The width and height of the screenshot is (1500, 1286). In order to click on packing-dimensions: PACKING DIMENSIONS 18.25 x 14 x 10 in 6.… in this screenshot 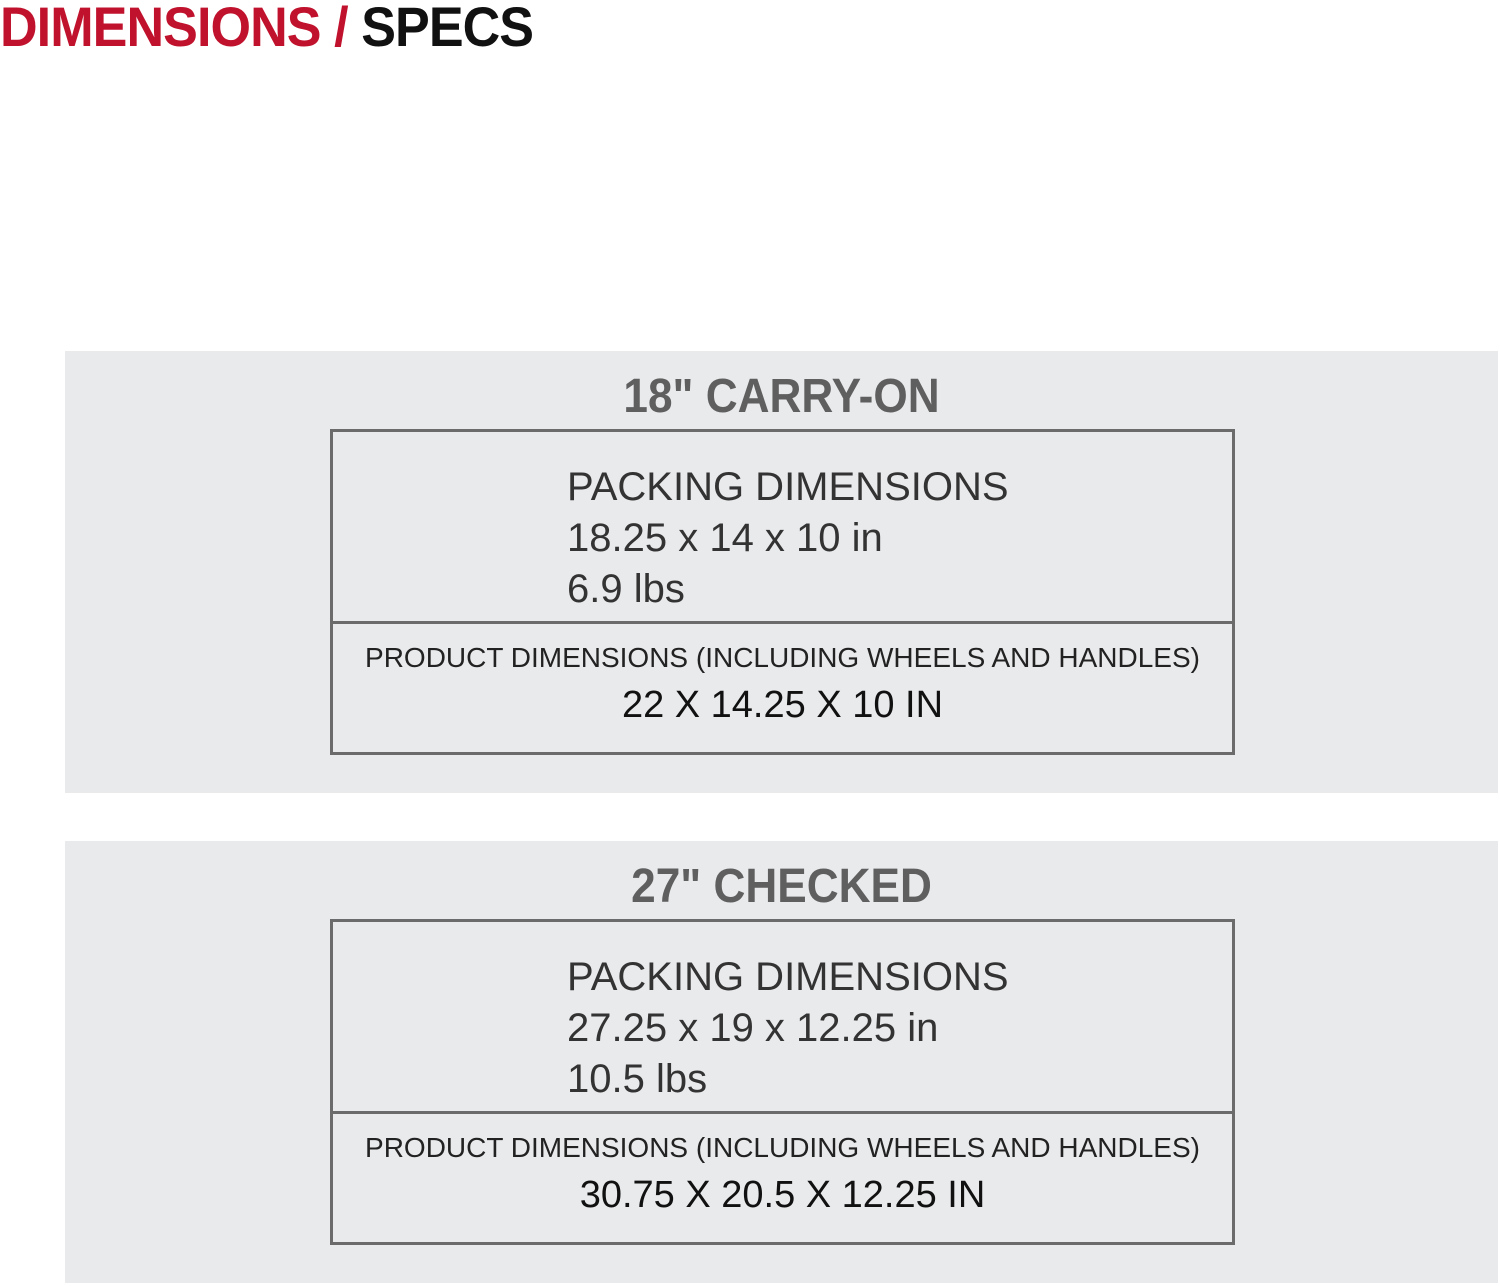, I will do `click(788, 538)`.